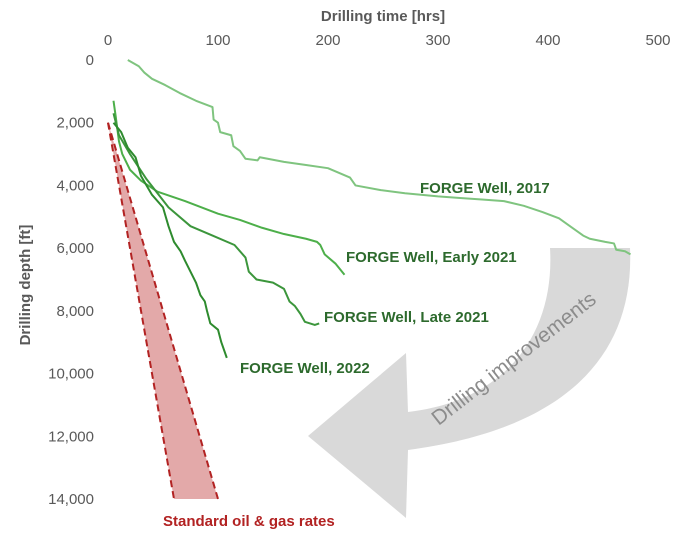 The height and width of the screenshot is (538, 686). I want to click on x-tick-label: 0, so click(108, 40).